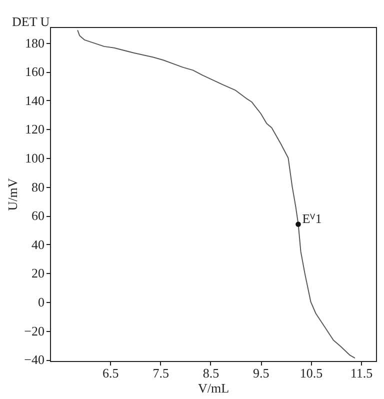  Describe the element at coordinates (41, 302) in the screenshot. I see `y-tick-label: 0` at that location.